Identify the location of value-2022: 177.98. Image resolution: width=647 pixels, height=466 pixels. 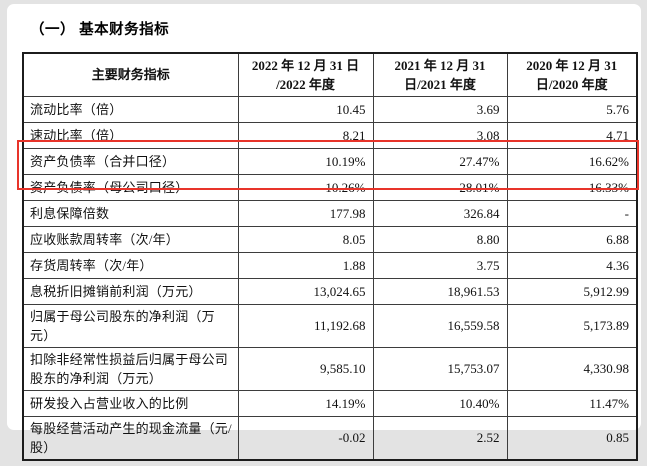
(305, 213).